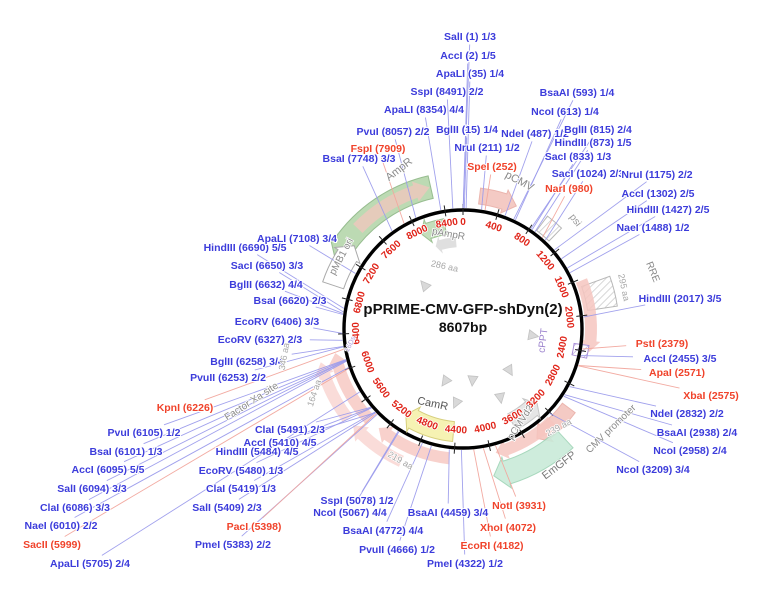  What do you see at coordinates (378, 446) in the screenshot?
I see `cds-arc` at bounding box center [378, 446].